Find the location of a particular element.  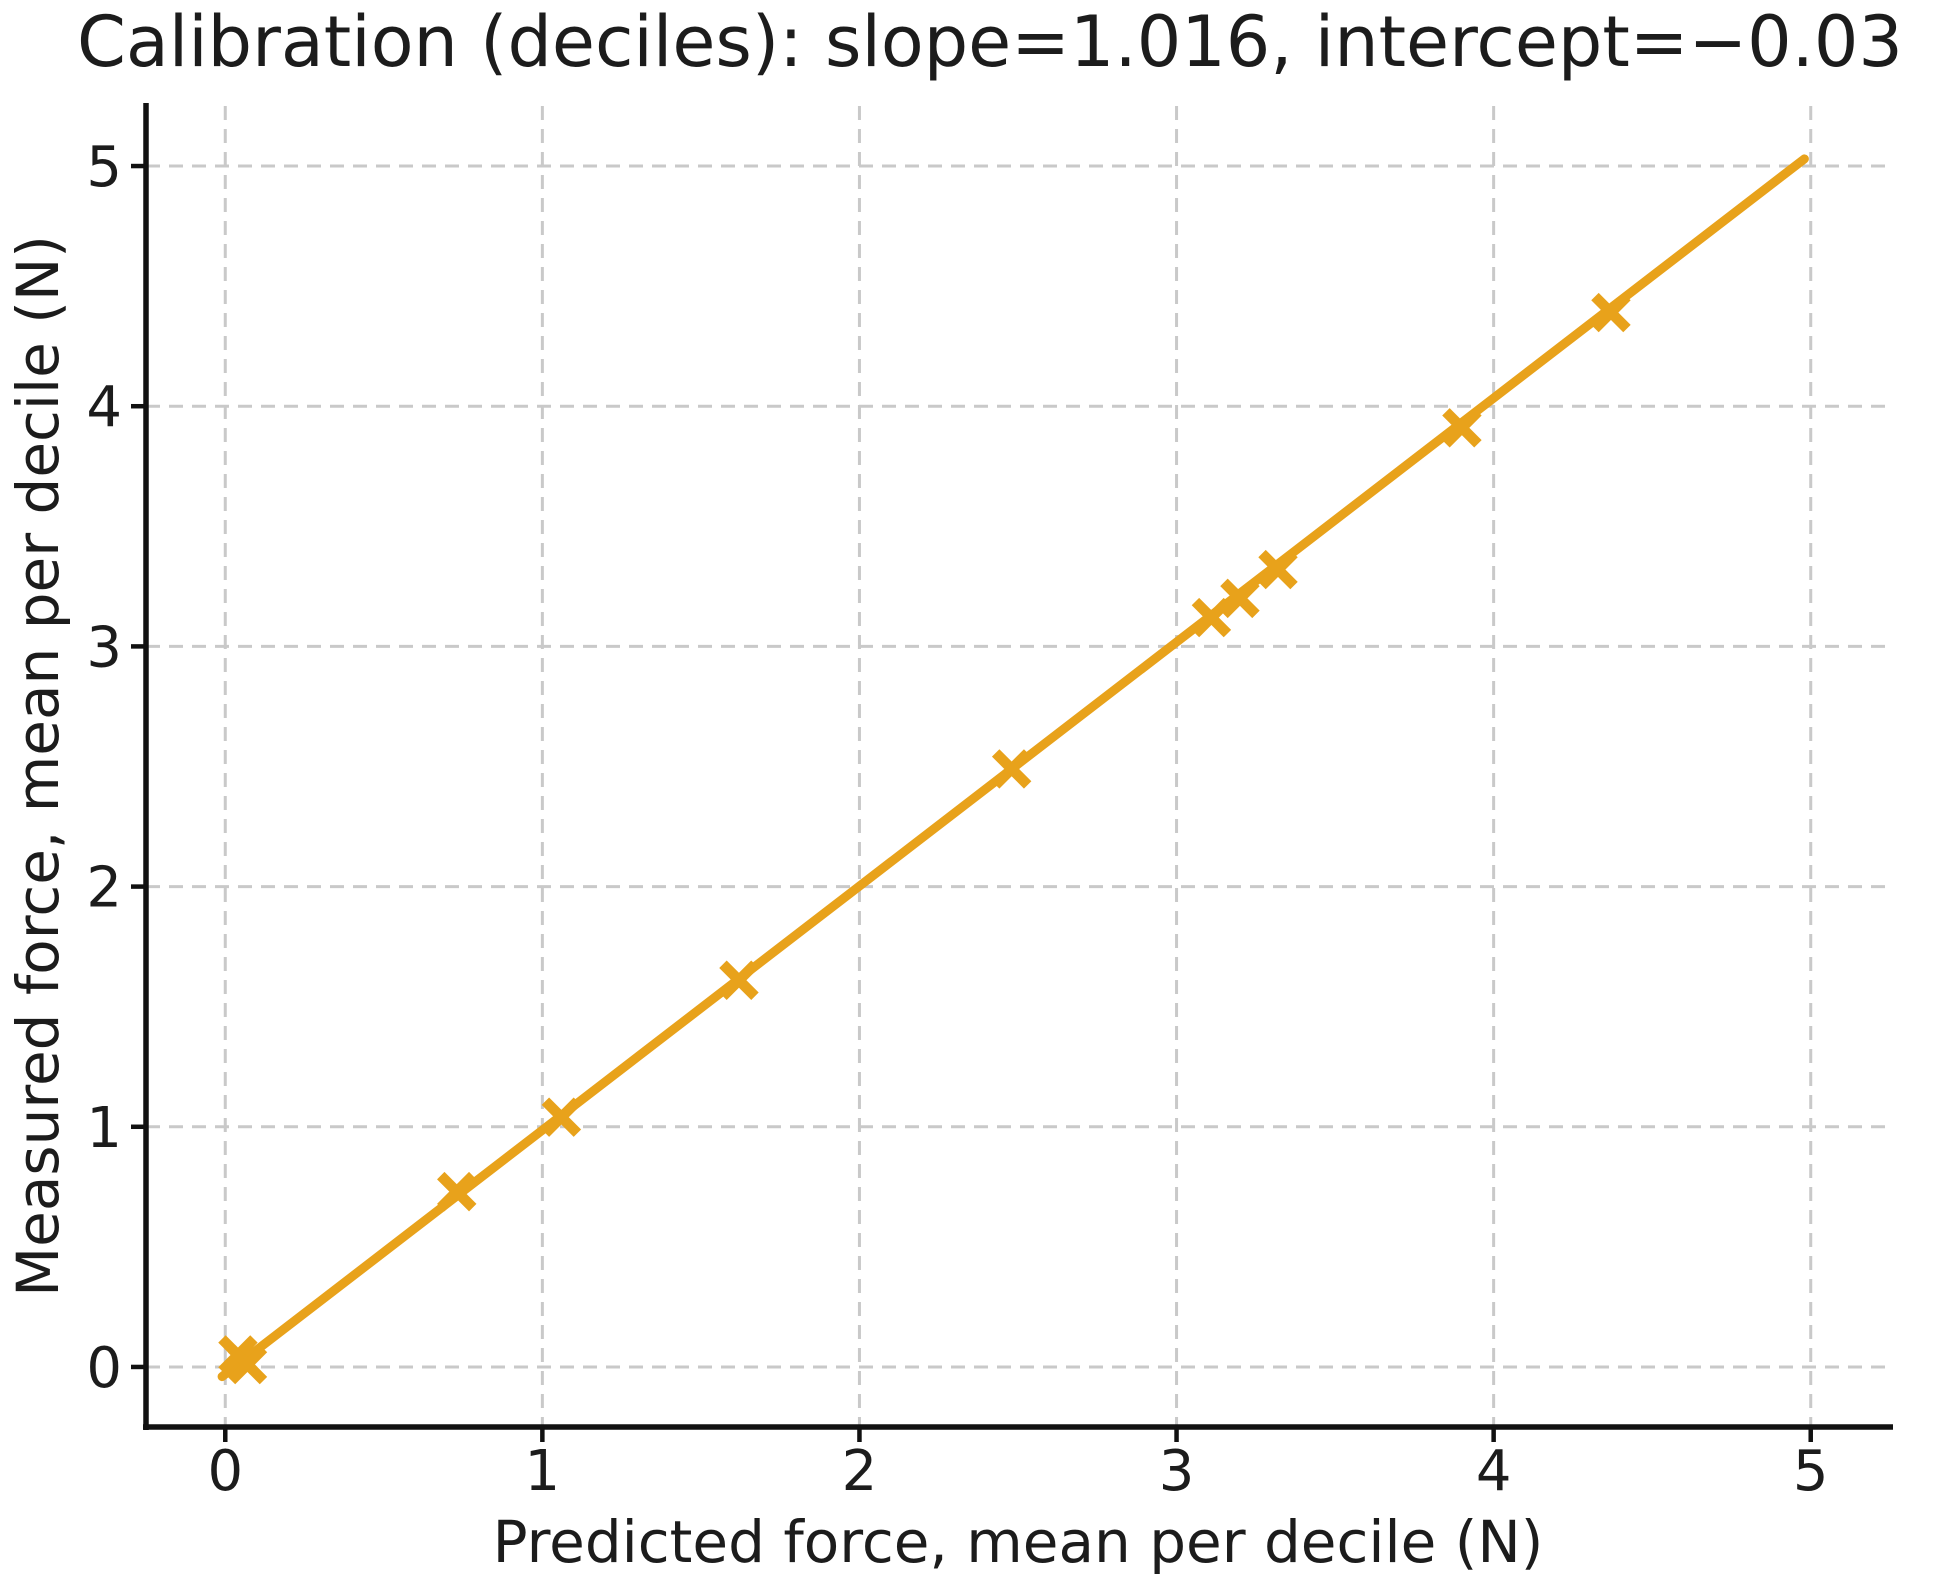

x-tick-label: 3 is located at coordinates (1177, 1471).